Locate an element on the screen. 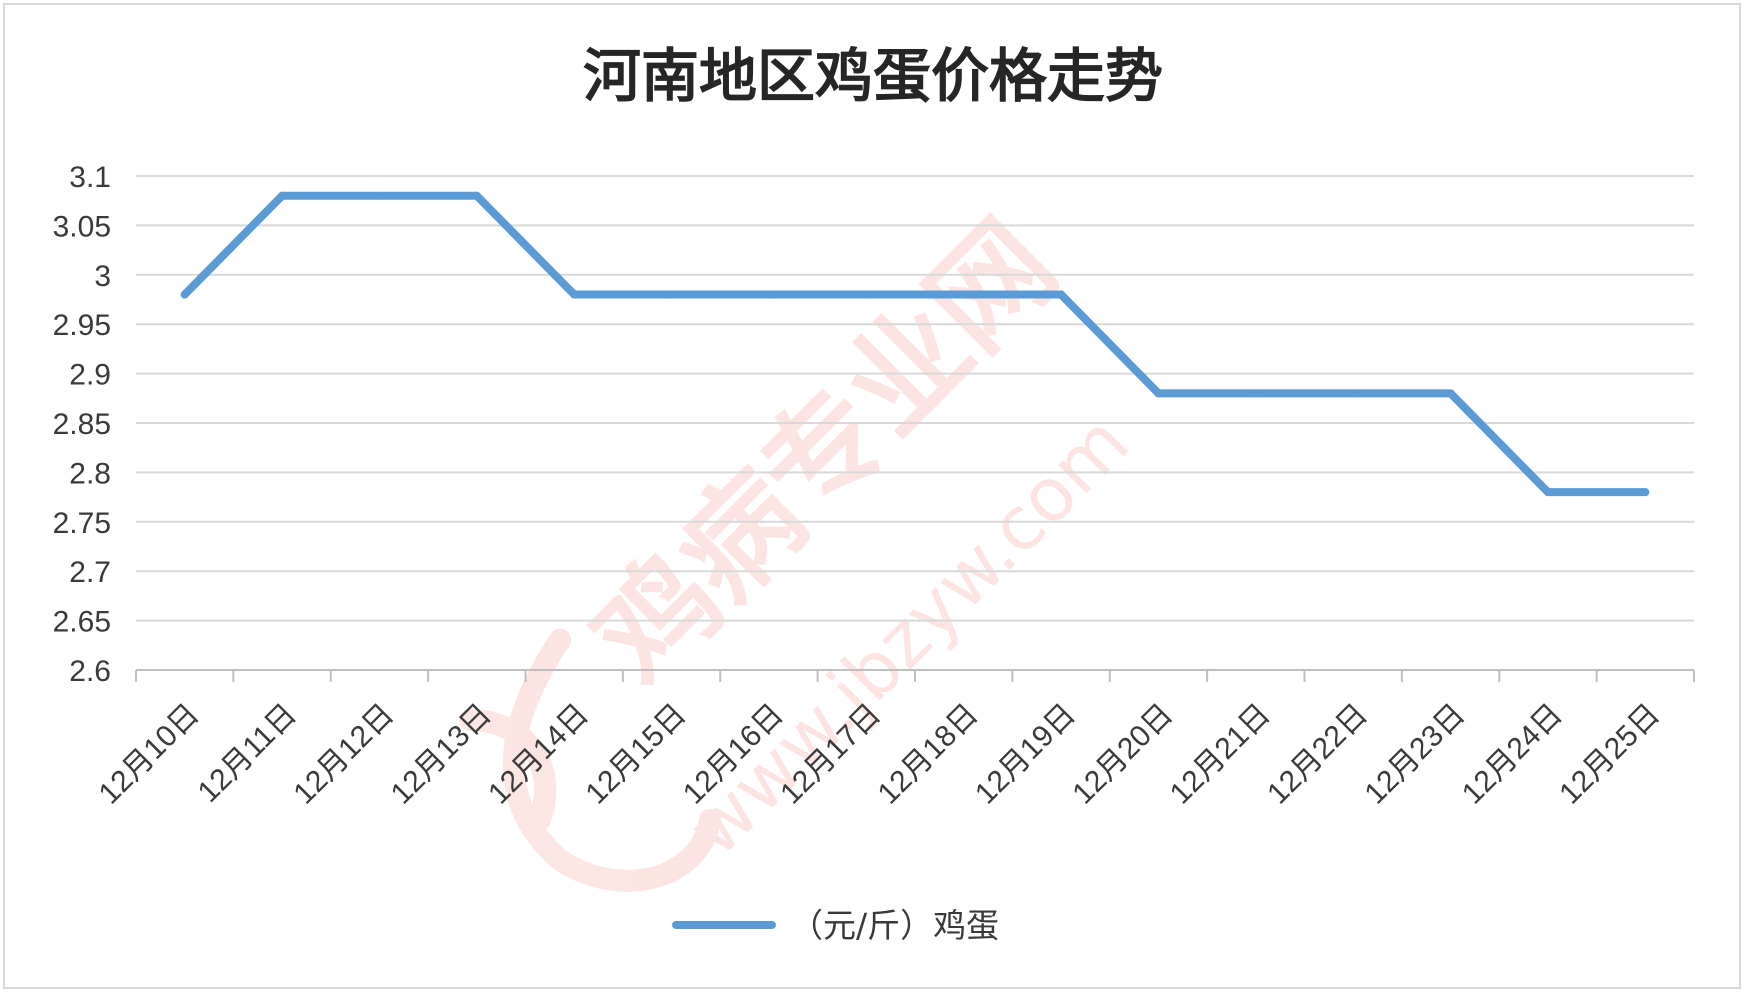 The image size is (1746, 994). y-tick-label: 2.6 is located at coordinates (90, 671).